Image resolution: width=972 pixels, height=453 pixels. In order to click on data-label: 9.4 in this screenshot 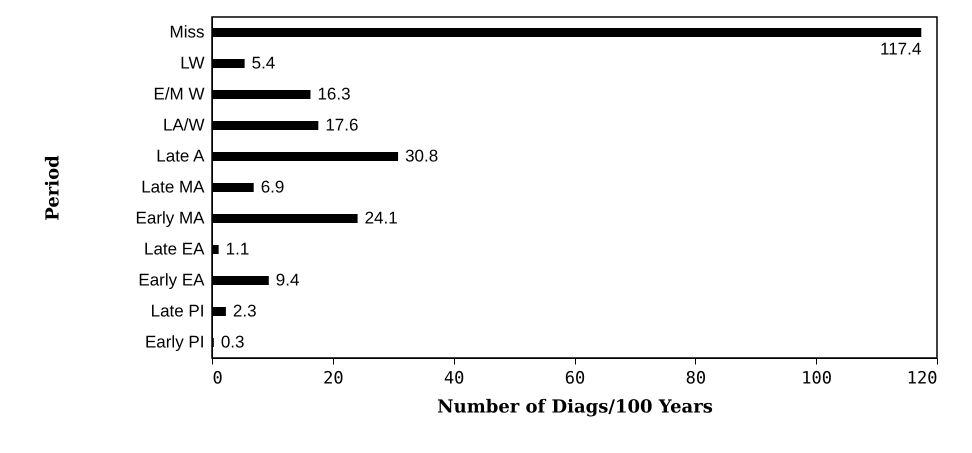, I will do `click(288, 280)`.